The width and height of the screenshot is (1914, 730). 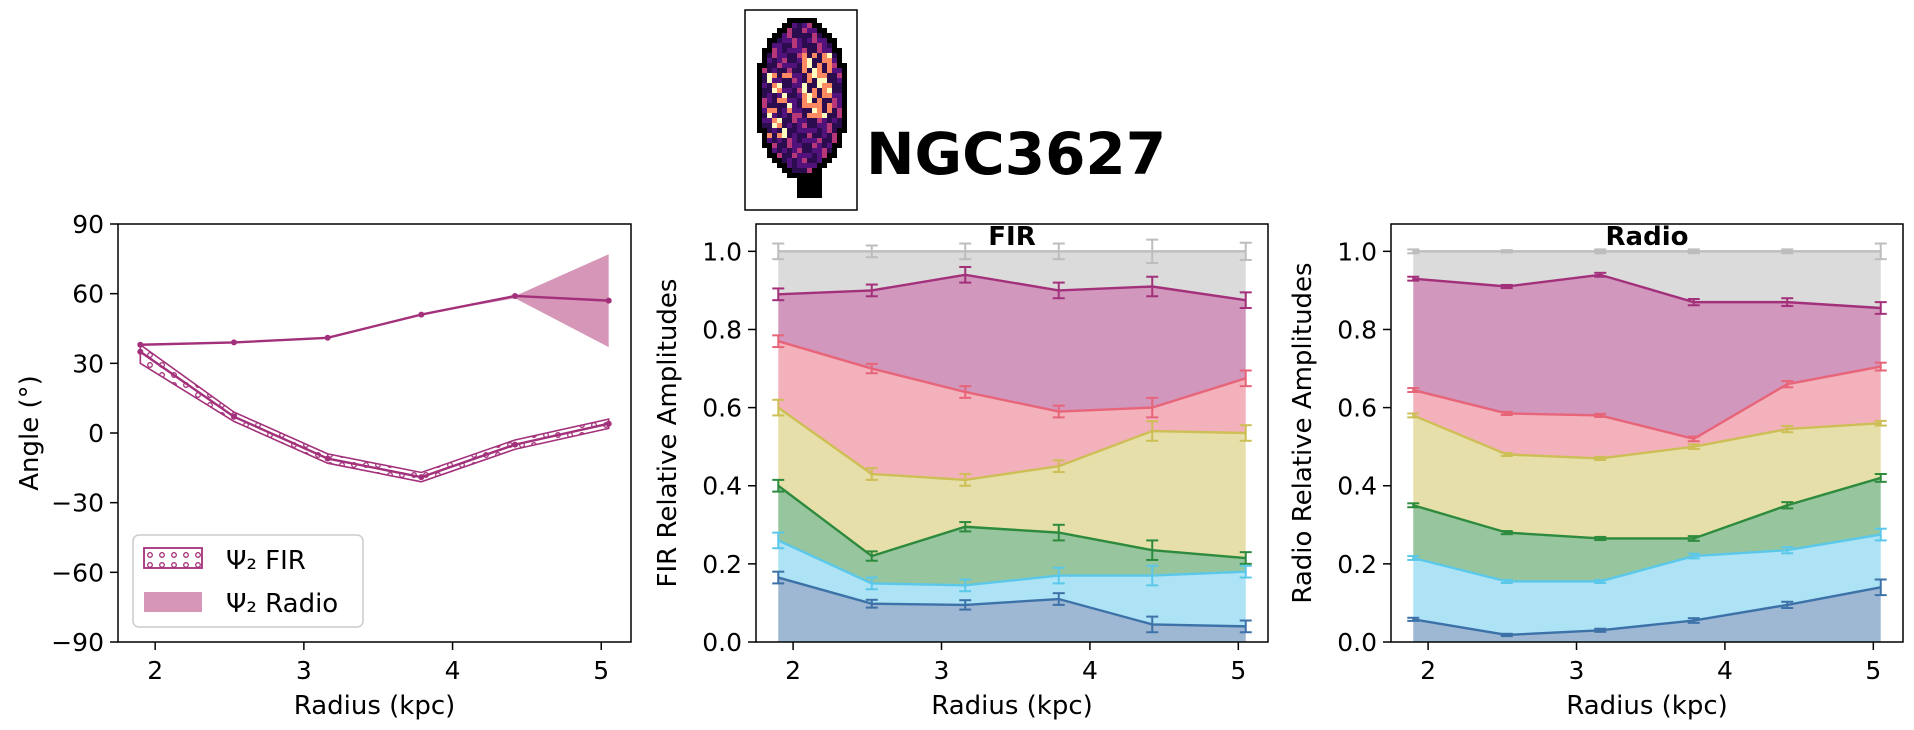 What do you see at coordinates (1090, 670) in the screenshot?
I see `fir-xtick-label: 4` at bounding box center [1090, 670].